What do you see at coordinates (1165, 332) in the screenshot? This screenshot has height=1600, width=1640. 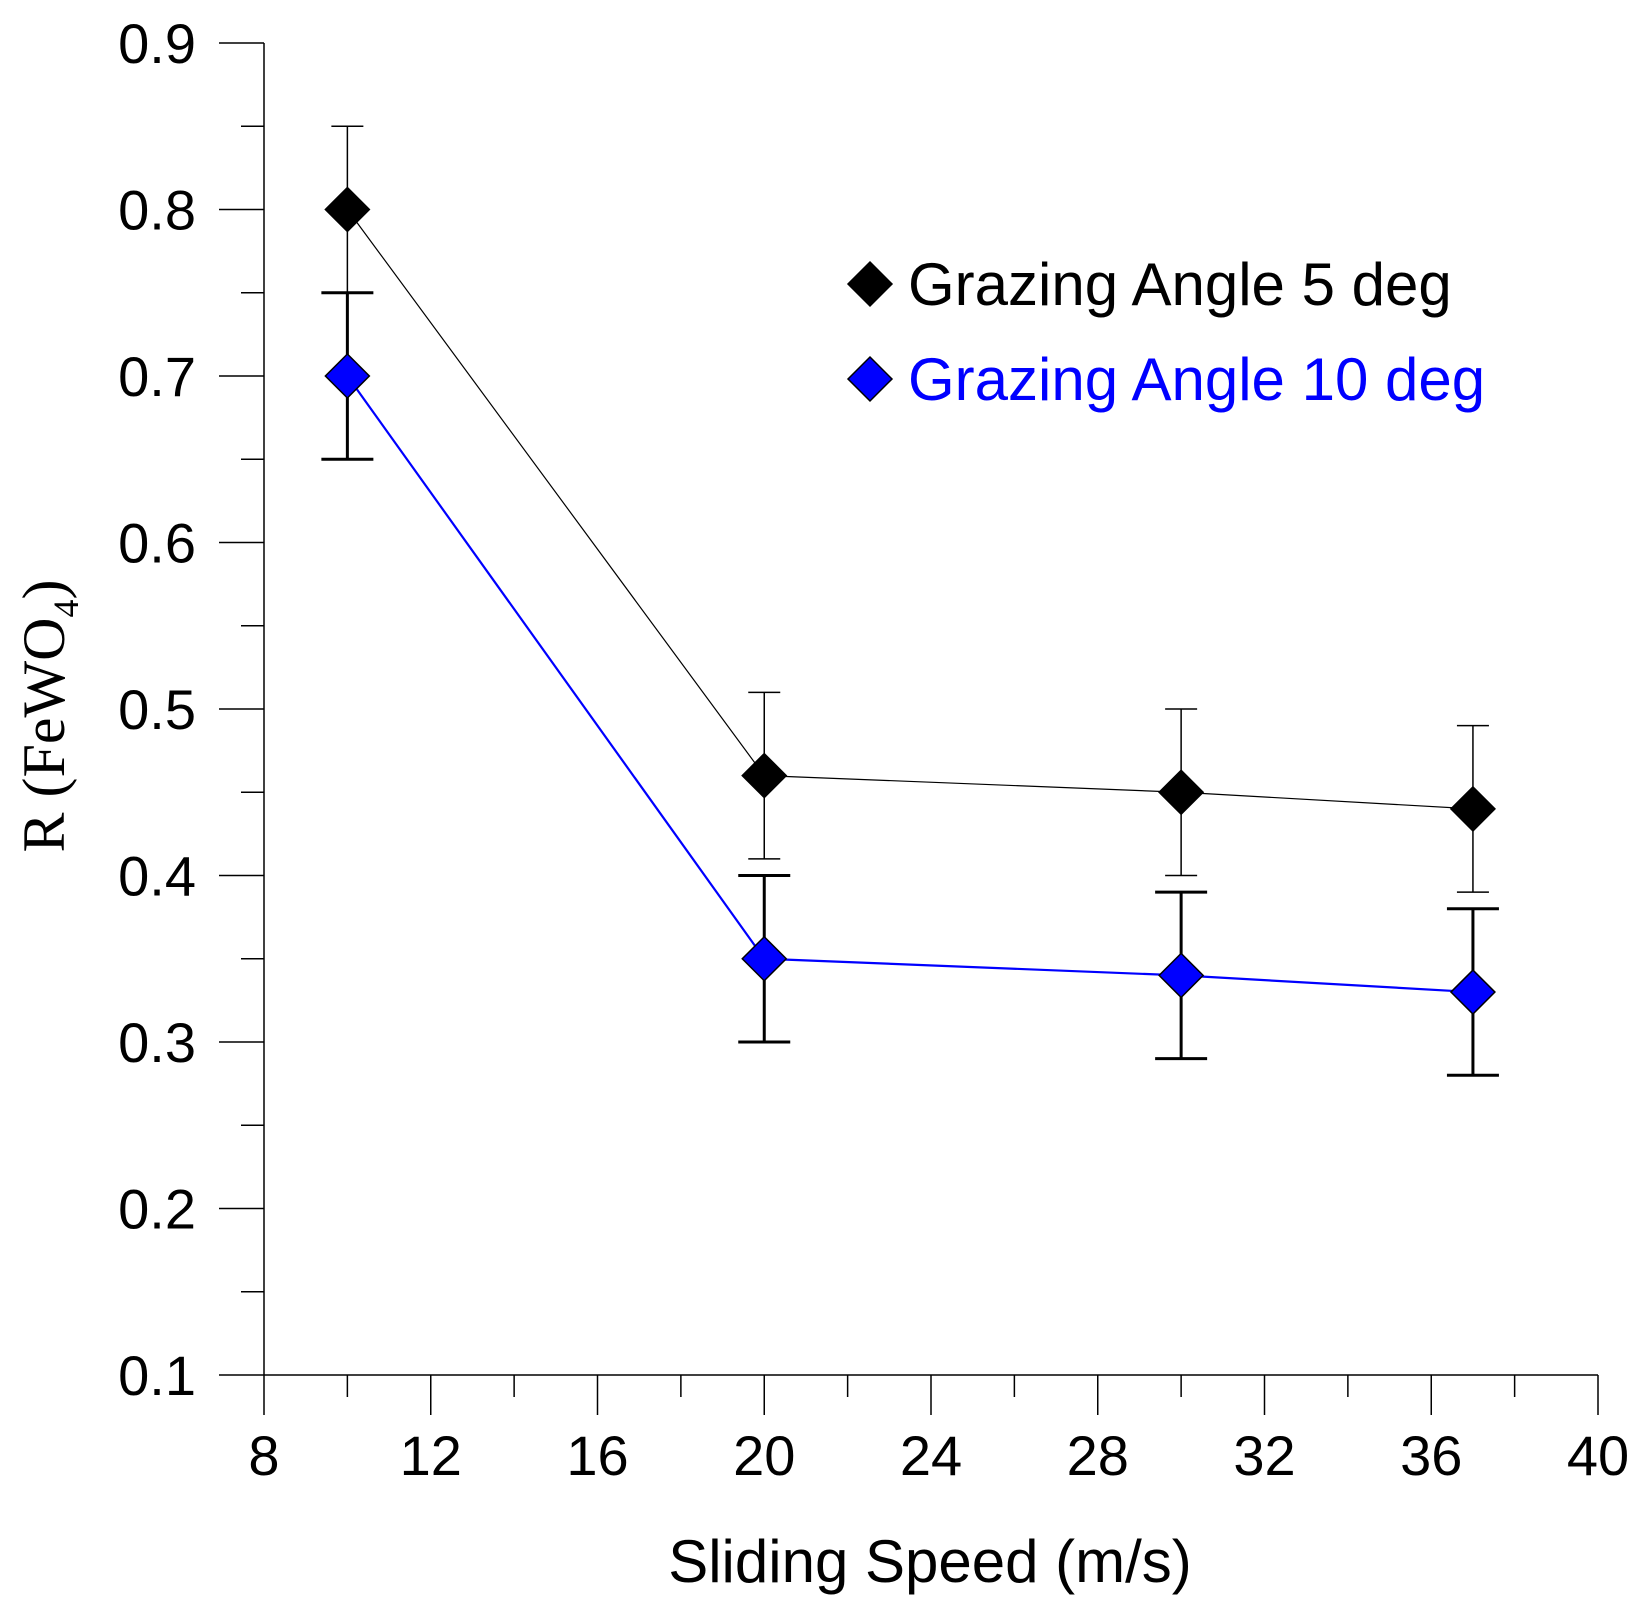 I see `legend: Grazing Angle 5 deg Grazing Angle 10 deg` at bounding box center [1165, 332].